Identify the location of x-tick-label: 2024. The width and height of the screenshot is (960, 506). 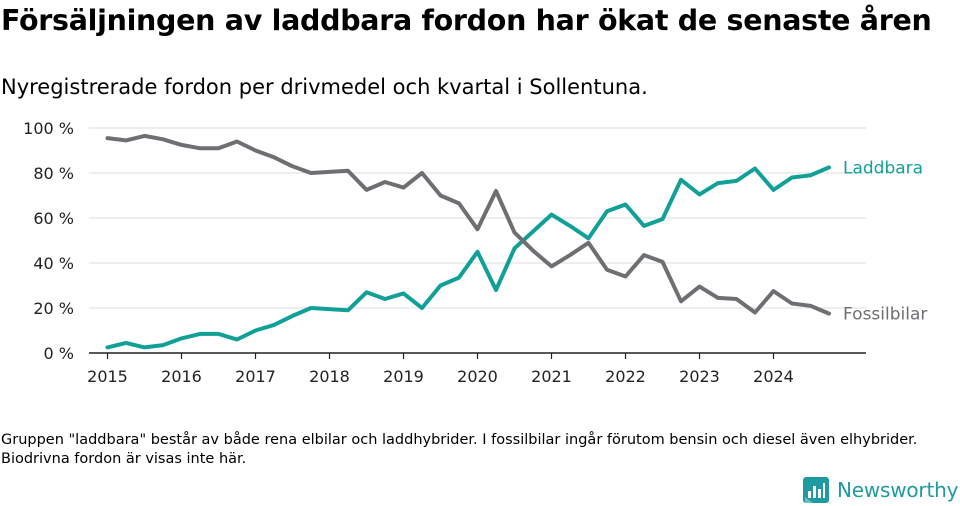
(773, 376).